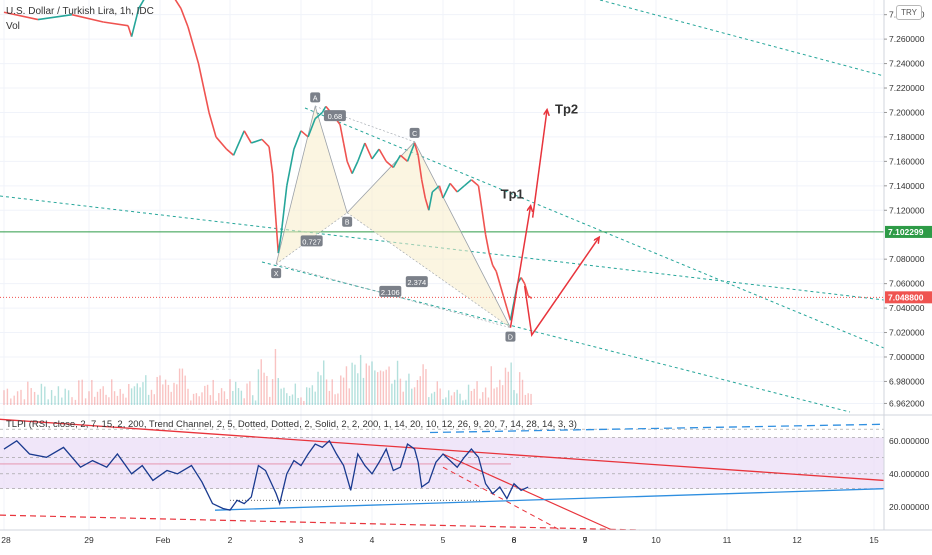 This screenshot has height=555, width=932. Describe the element at coordinates (907, 137) in the screenshot. I see `price-tick-label: 7.180000` at that location.